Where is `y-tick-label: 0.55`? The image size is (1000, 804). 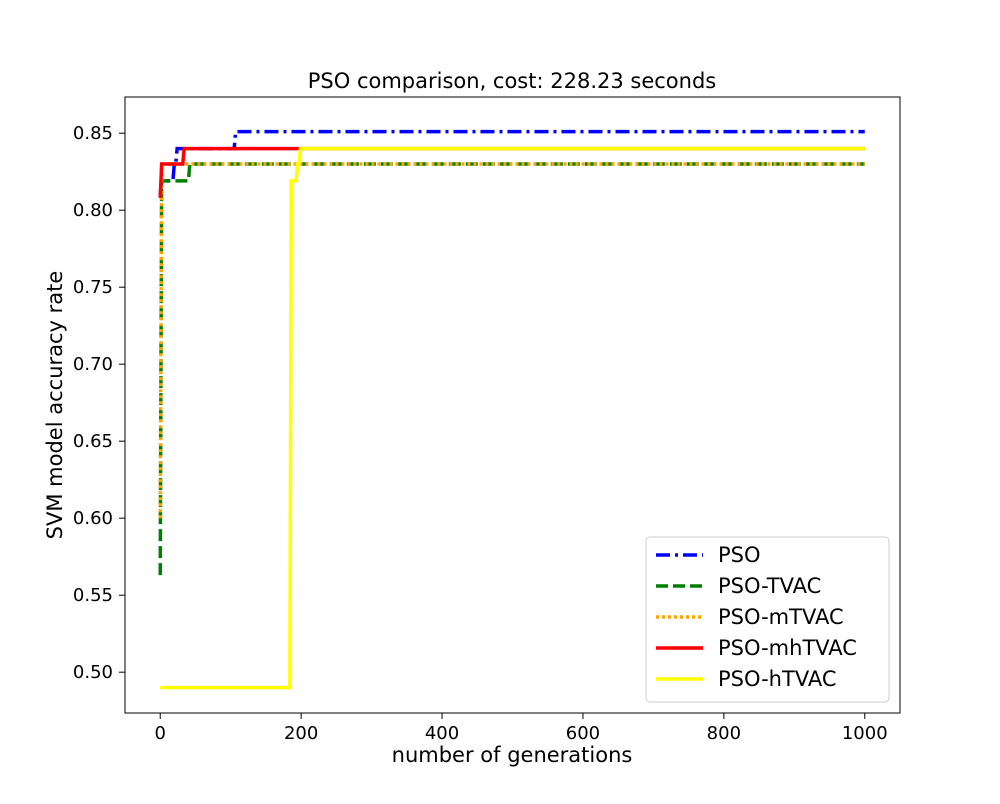
y-tick-label: 0.55 is located at coordinates (93, 595).